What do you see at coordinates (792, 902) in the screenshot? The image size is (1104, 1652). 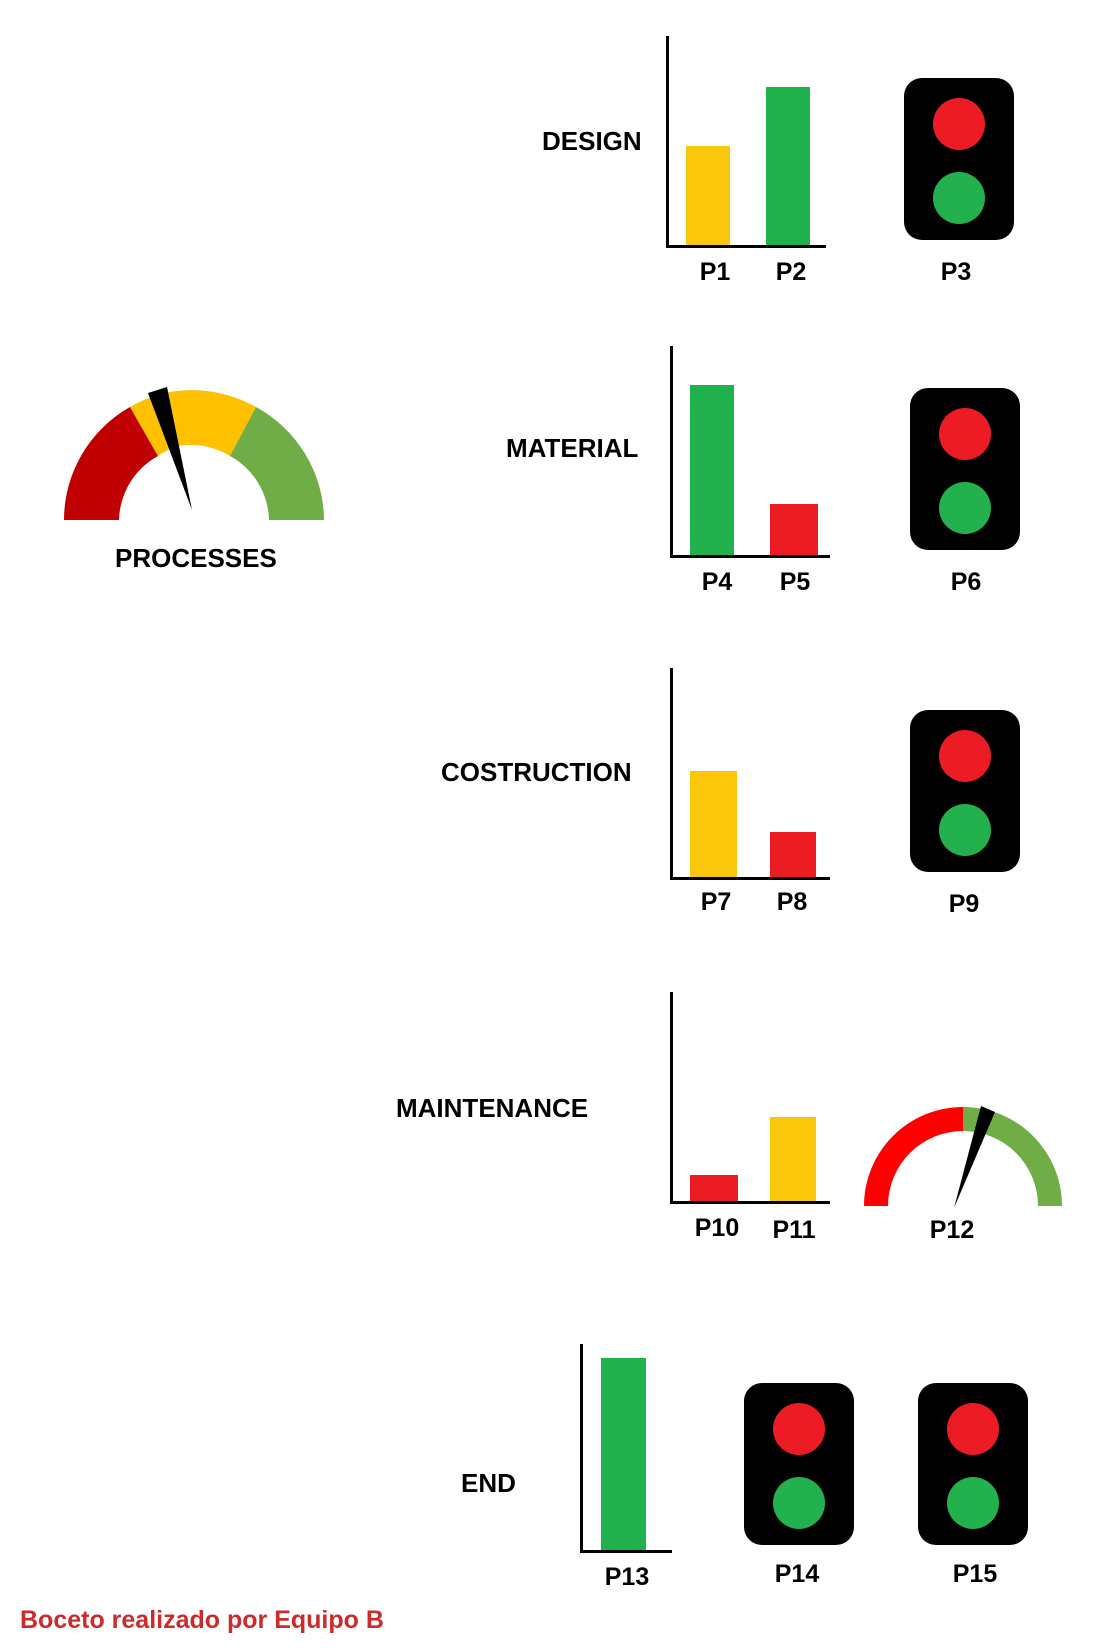 I see `bar-label-p8: P8` at bounding box center [792, 902].